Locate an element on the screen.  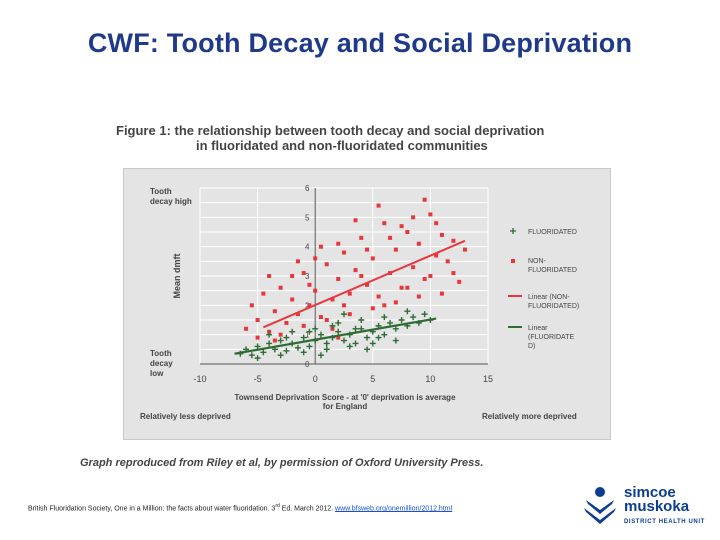
slide-title: CWF: Tooth Decay and Social Deprivation is located at coordinates (360, 43).